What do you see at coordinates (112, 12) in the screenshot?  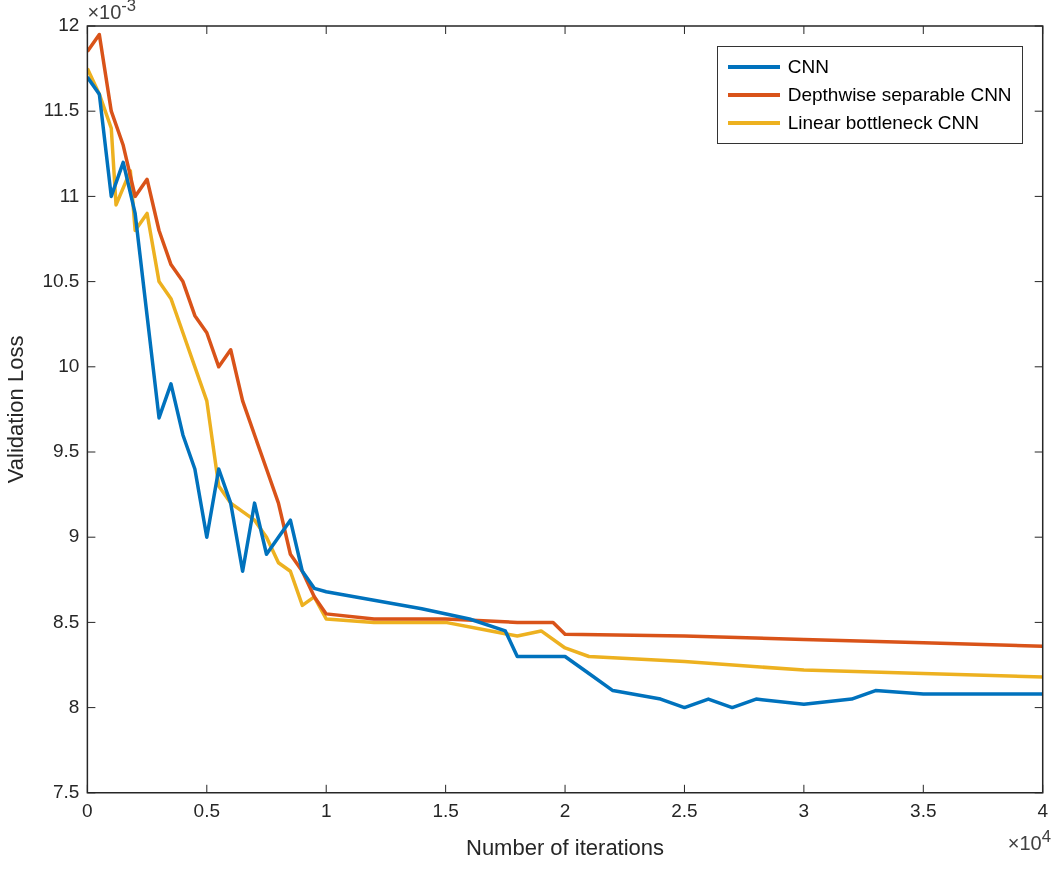 I see `text: ×10$^{-3}$` at bounding box center [112, 12].